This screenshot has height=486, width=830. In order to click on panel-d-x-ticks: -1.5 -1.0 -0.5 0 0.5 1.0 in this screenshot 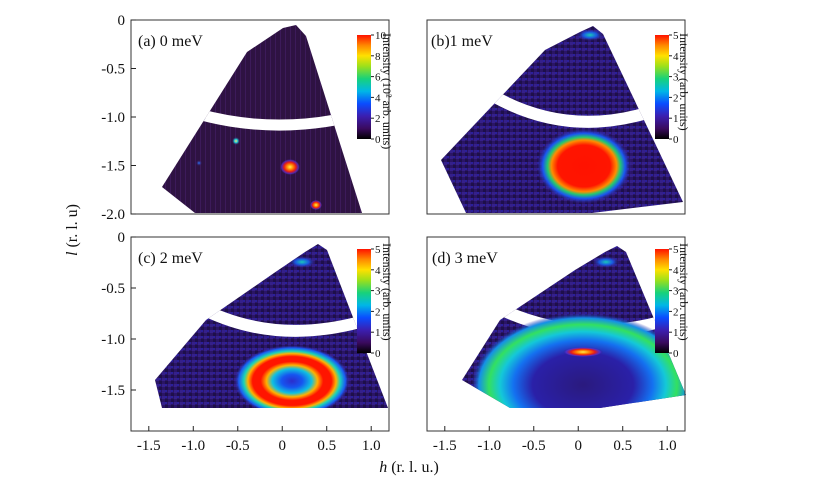, I will do `click(555, 440)`.